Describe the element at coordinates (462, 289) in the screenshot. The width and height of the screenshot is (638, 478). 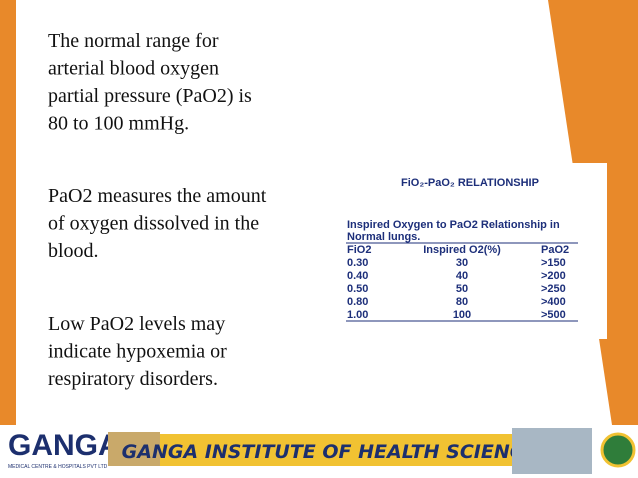
I see `table-cell: 50` at that location.